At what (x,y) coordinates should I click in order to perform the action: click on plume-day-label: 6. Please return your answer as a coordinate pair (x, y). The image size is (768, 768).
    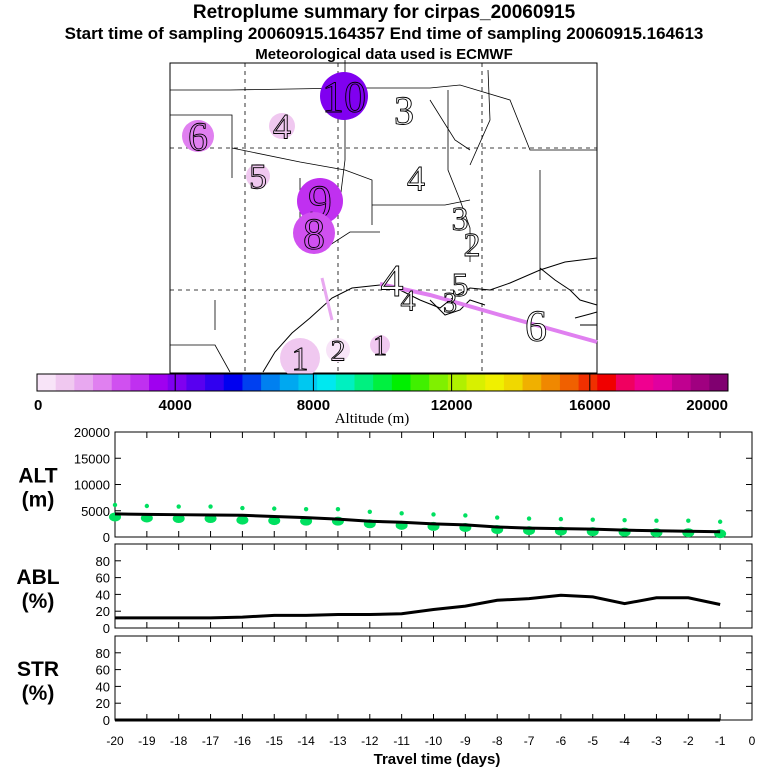
    Looking at the image, I should click on (536, 325).